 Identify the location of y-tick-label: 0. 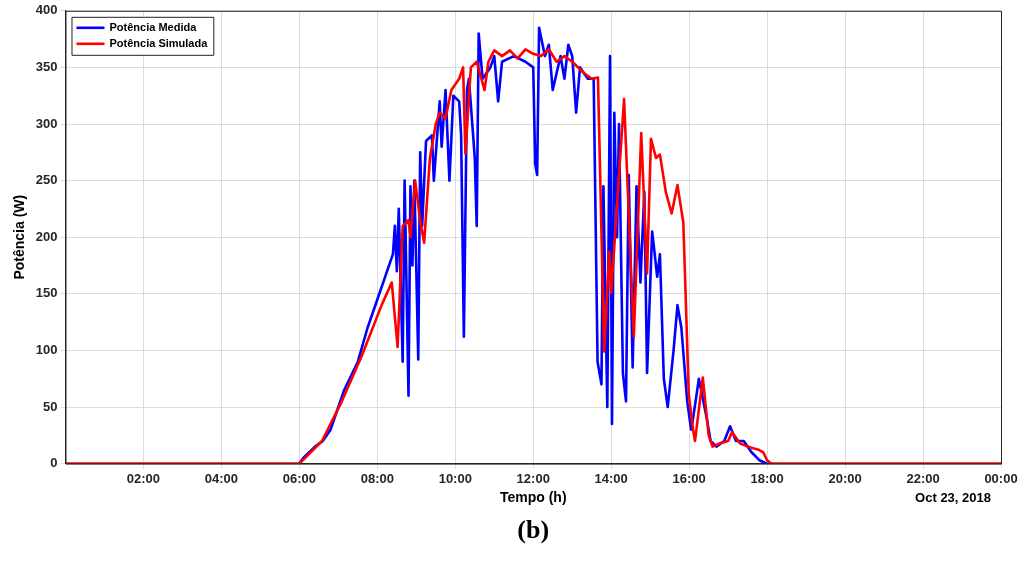
(54, 463).